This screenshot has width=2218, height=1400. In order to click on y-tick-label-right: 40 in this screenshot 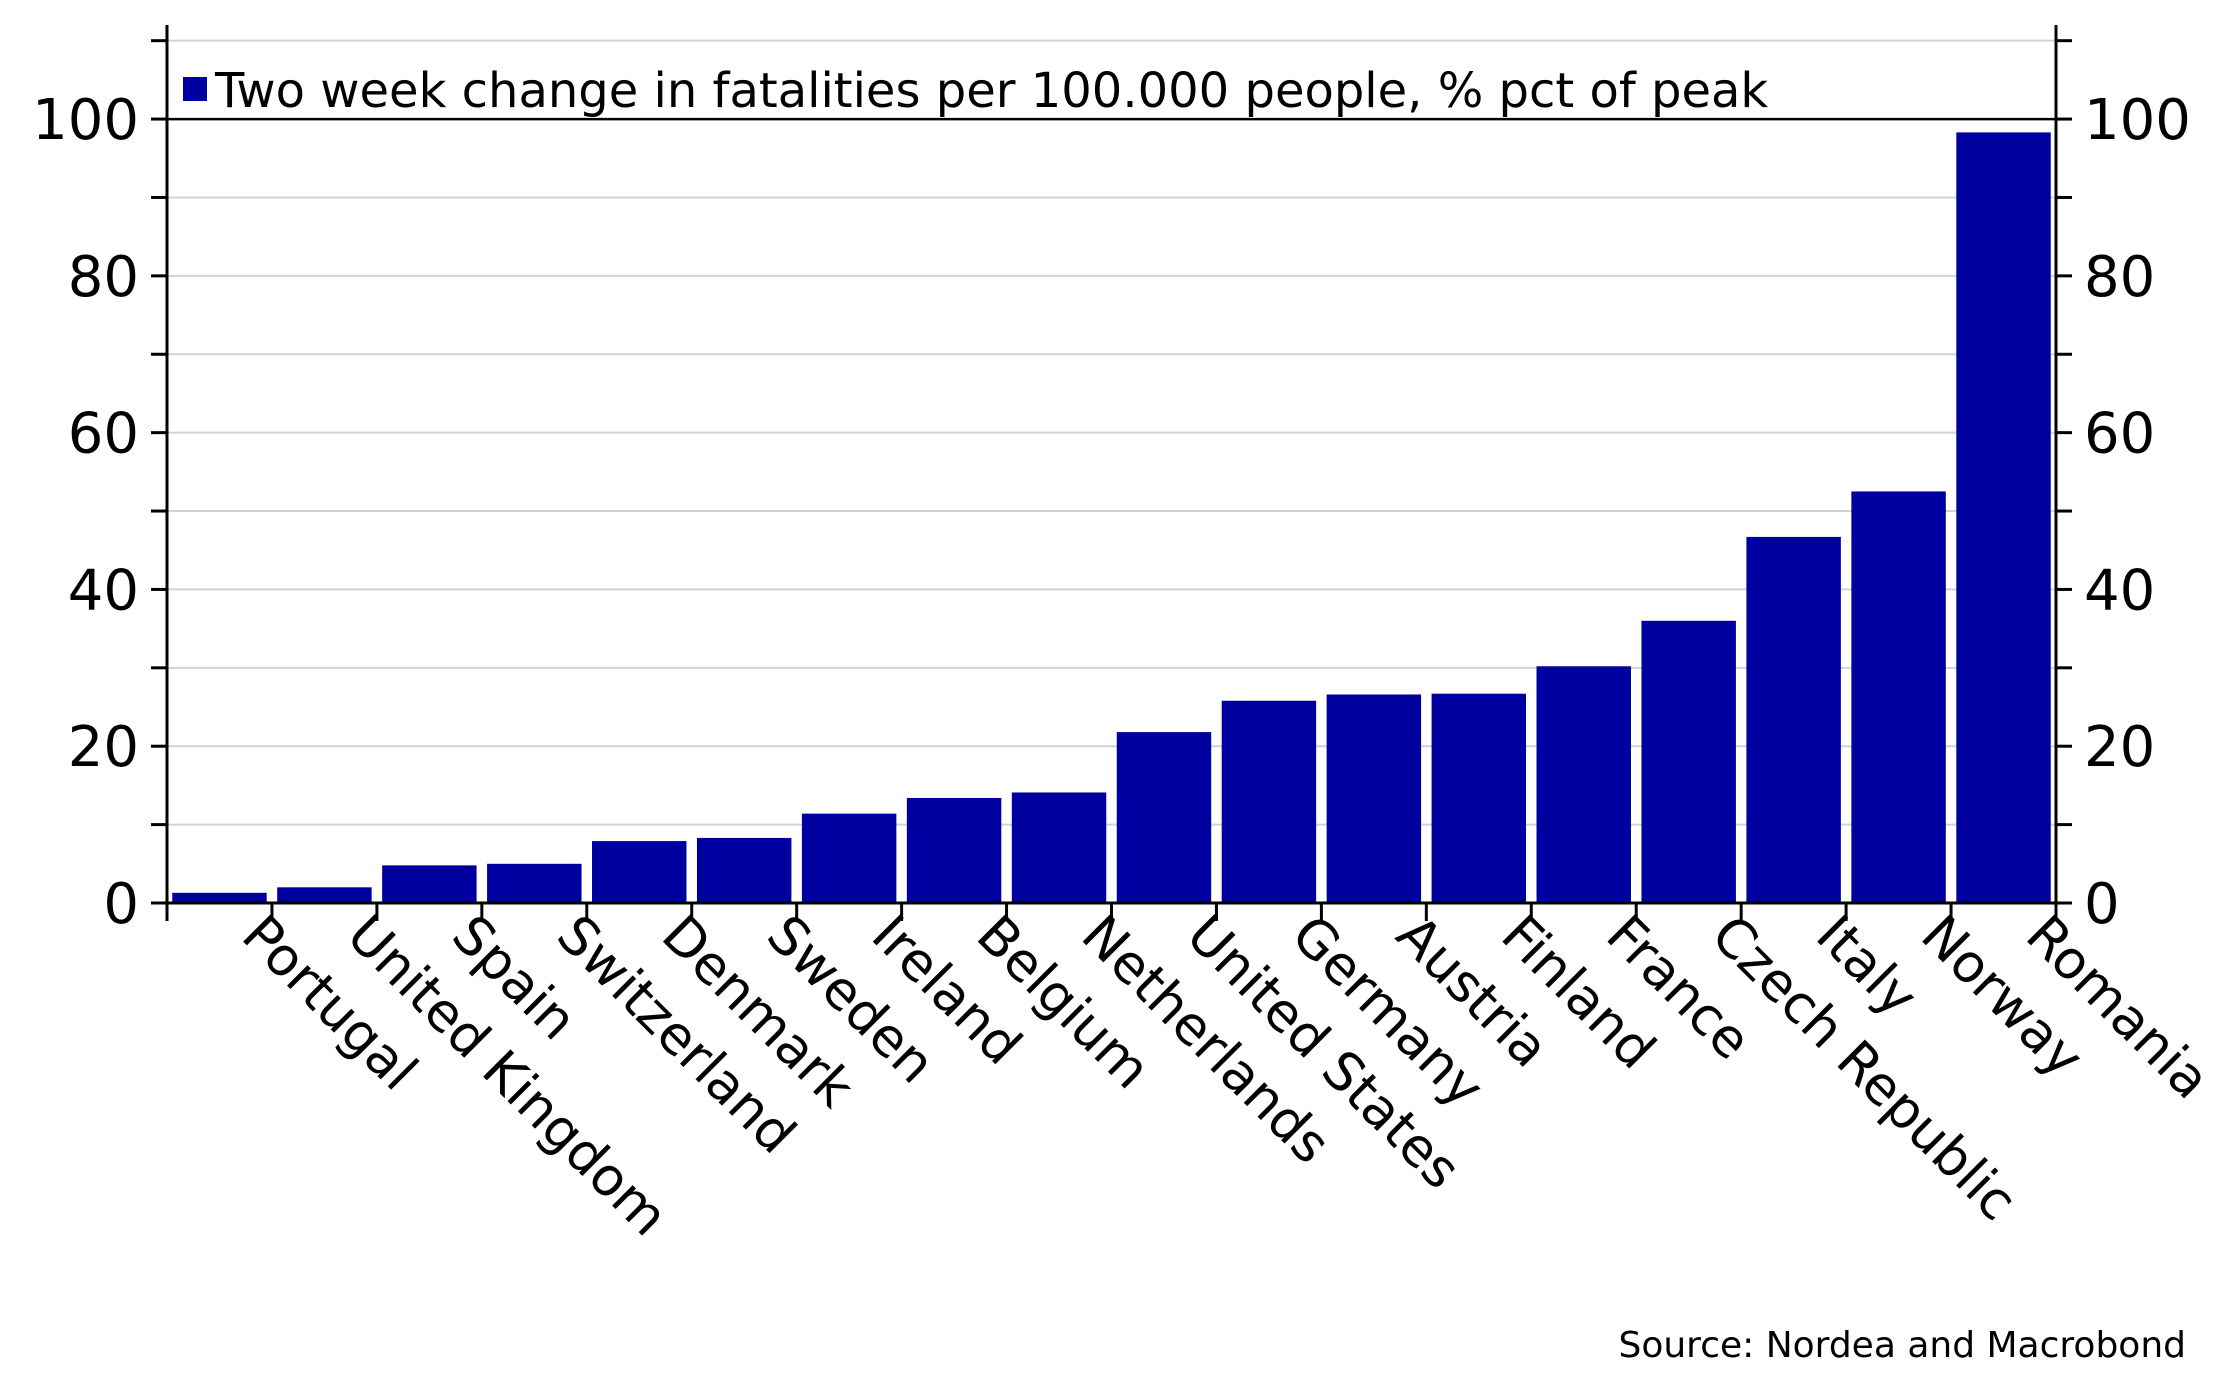, I will do `click(2119, 590)`.